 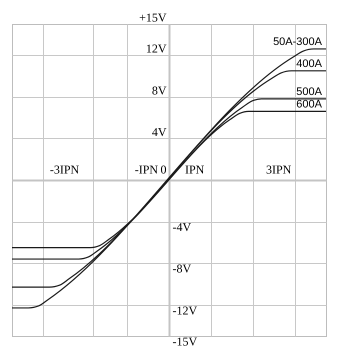 What do you see at coordinates (309, 64) in the screenshot?
I see `series-label: 400A` at bounding box center [309, 64].